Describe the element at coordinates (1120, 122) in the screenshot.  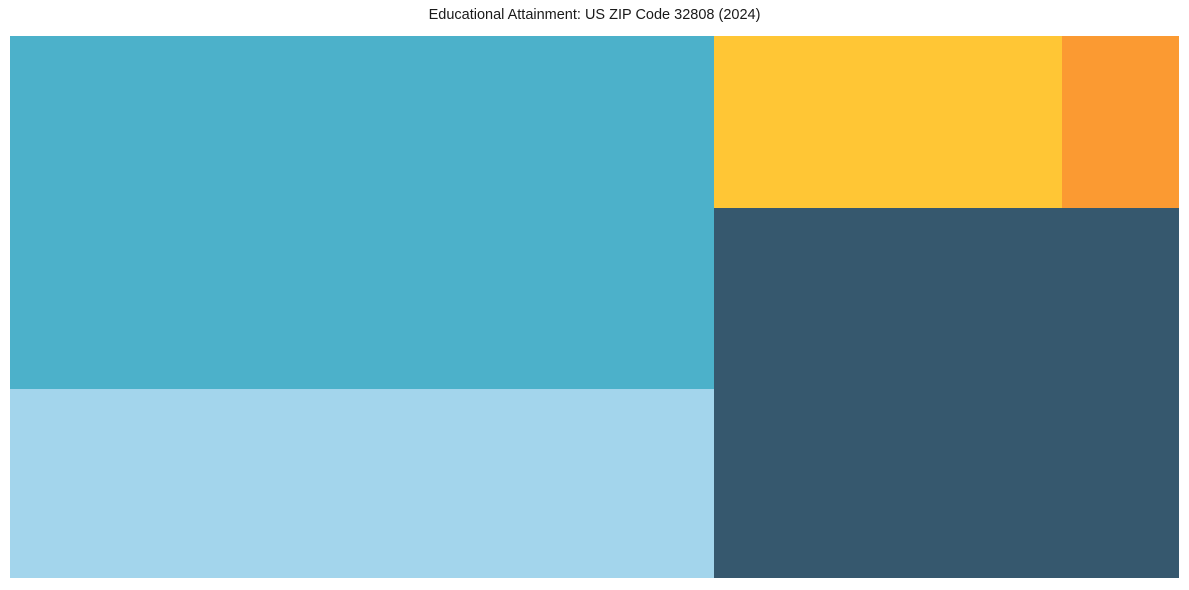
I see `treemap-tile-less-than-high-school: Less than high school diploma` at that location.